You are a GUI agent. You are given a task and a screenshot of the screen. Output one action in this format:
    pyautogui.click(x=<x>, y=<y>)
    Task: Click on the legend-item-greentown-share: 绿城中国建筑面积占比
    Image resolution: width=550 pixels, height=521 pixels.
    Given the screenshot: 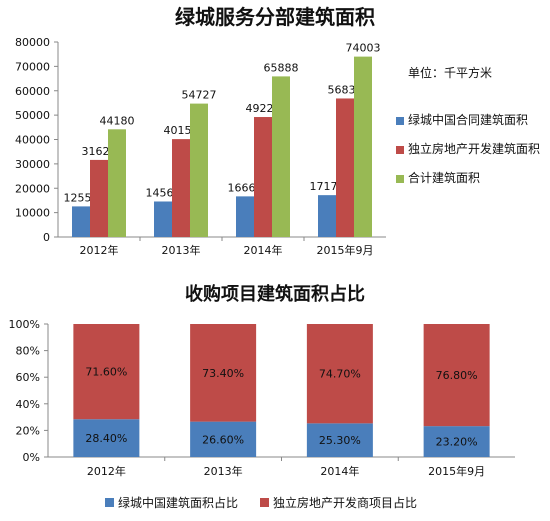 What is the action you would take?
    pyautogui.click(x=171, y=502)
    